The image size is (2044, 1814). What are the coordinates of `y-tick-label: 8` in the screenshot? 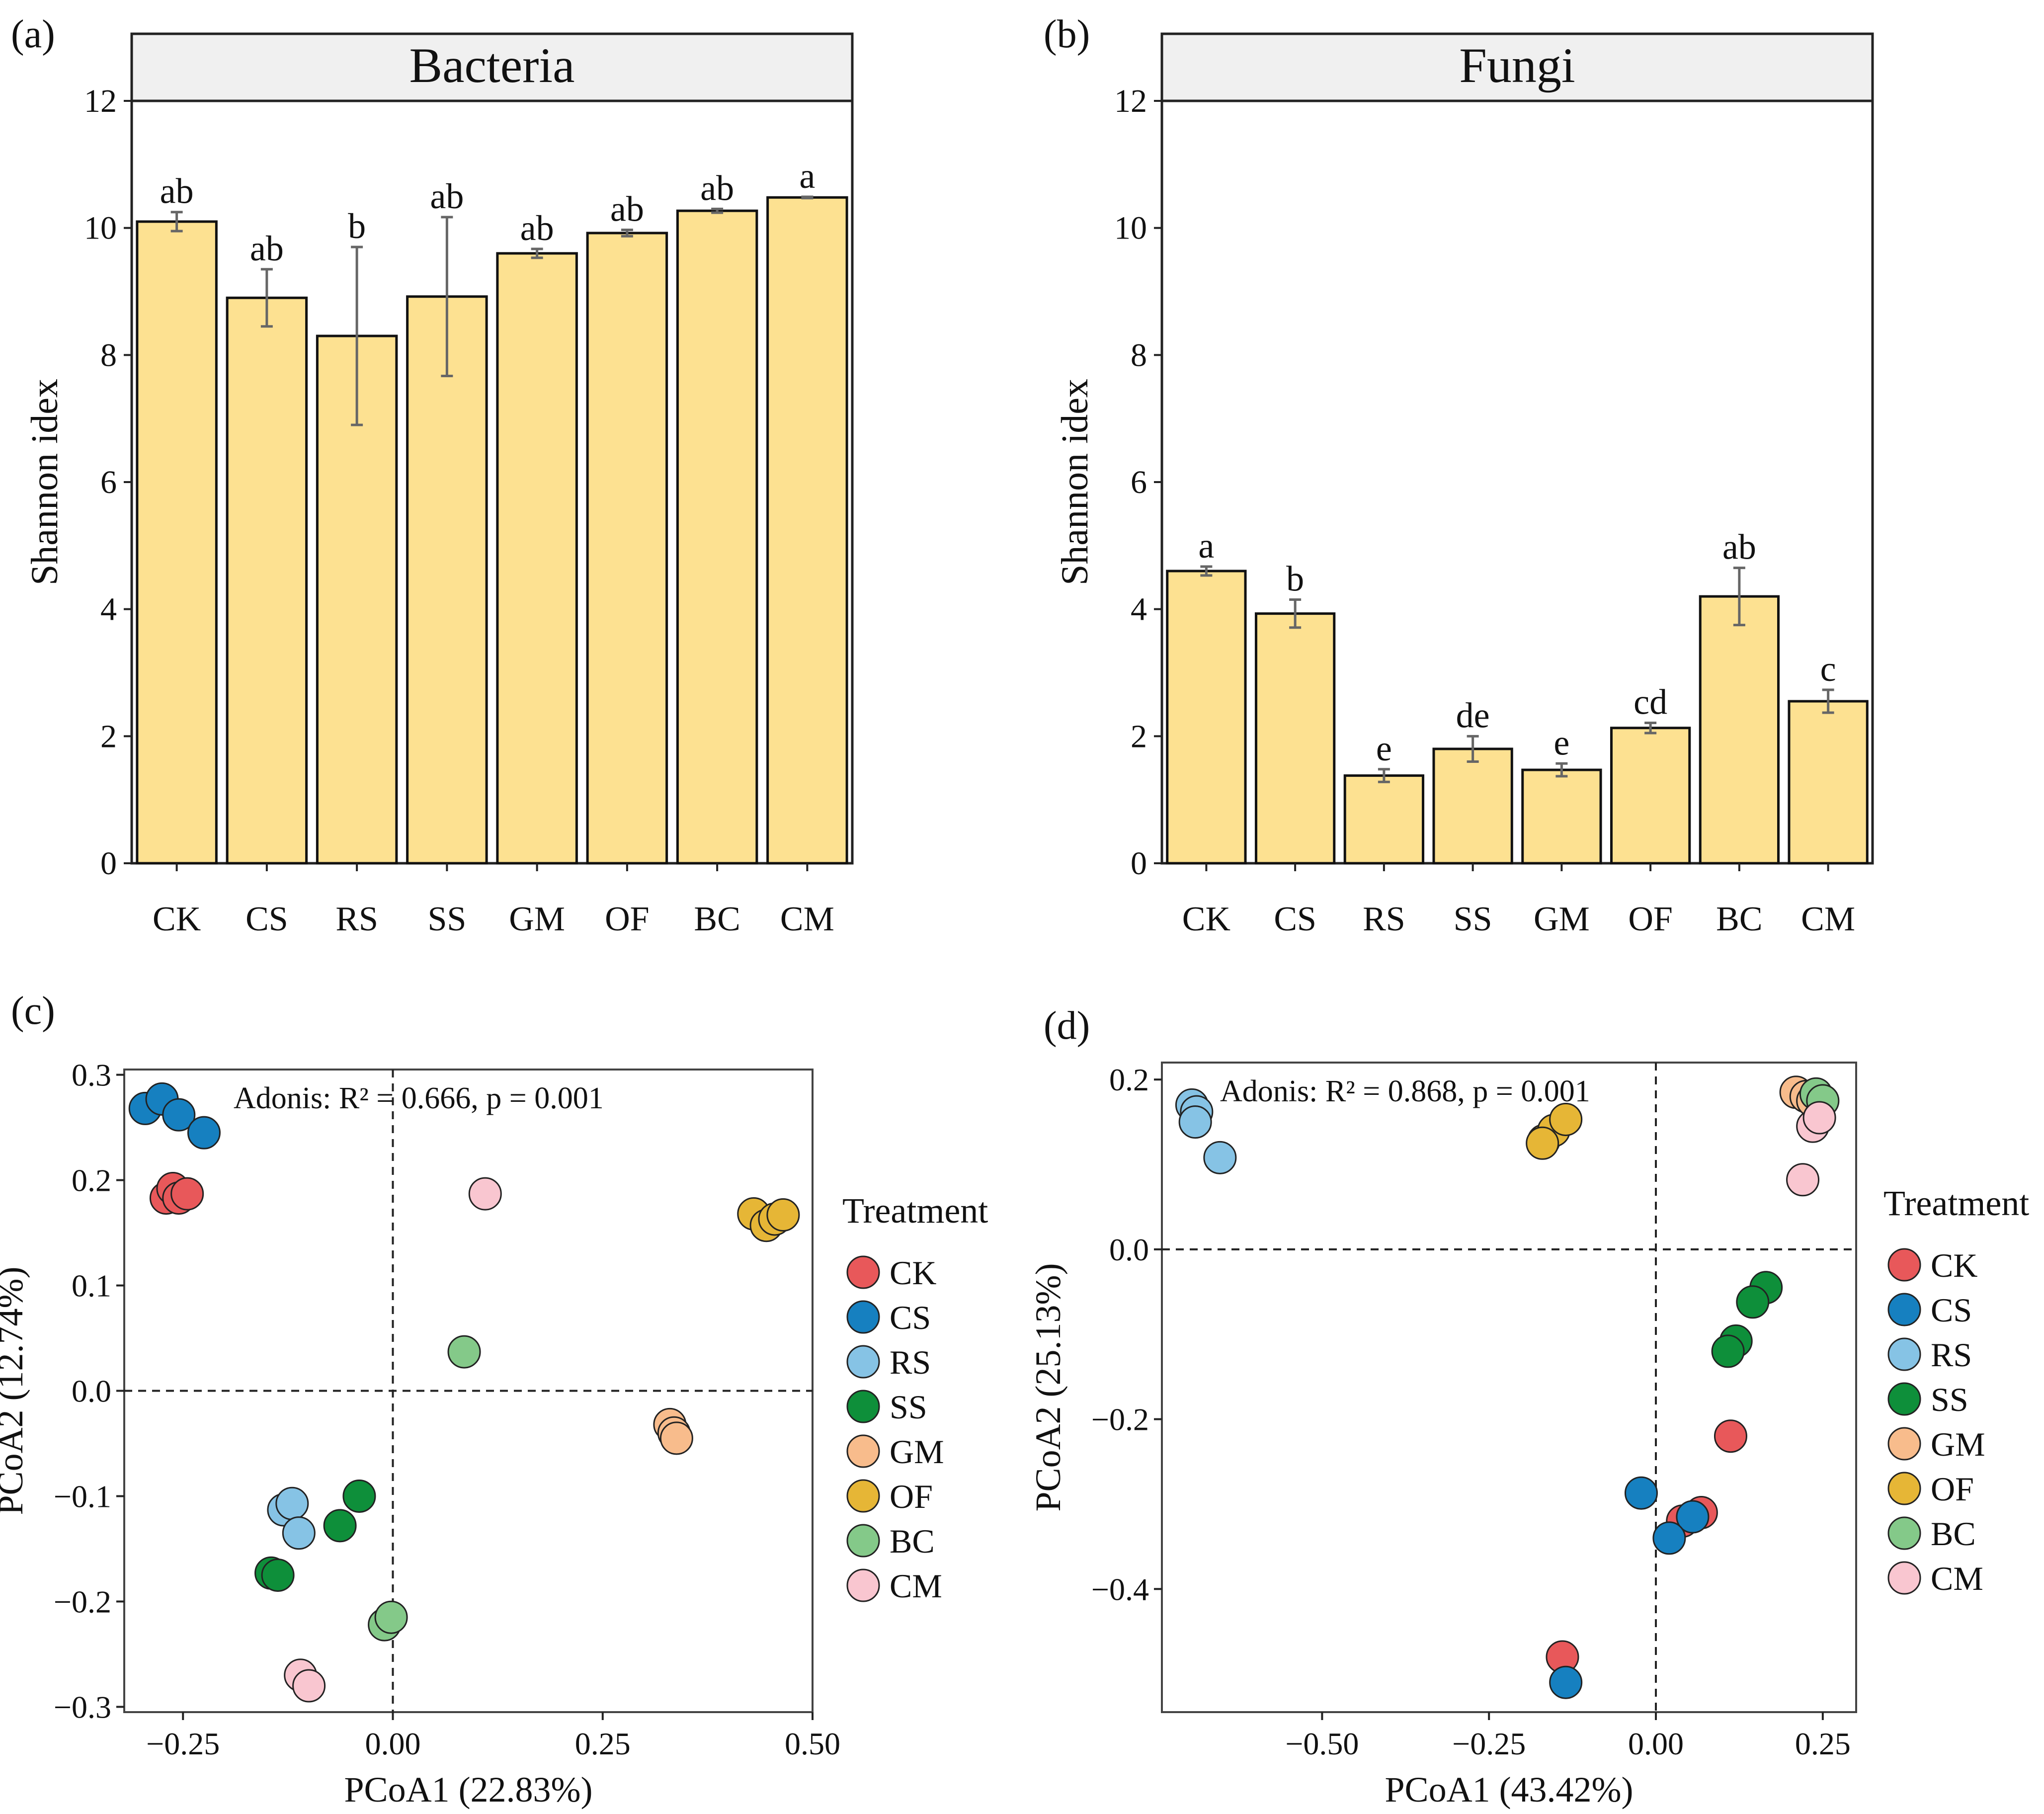 It's located at (109, 355).